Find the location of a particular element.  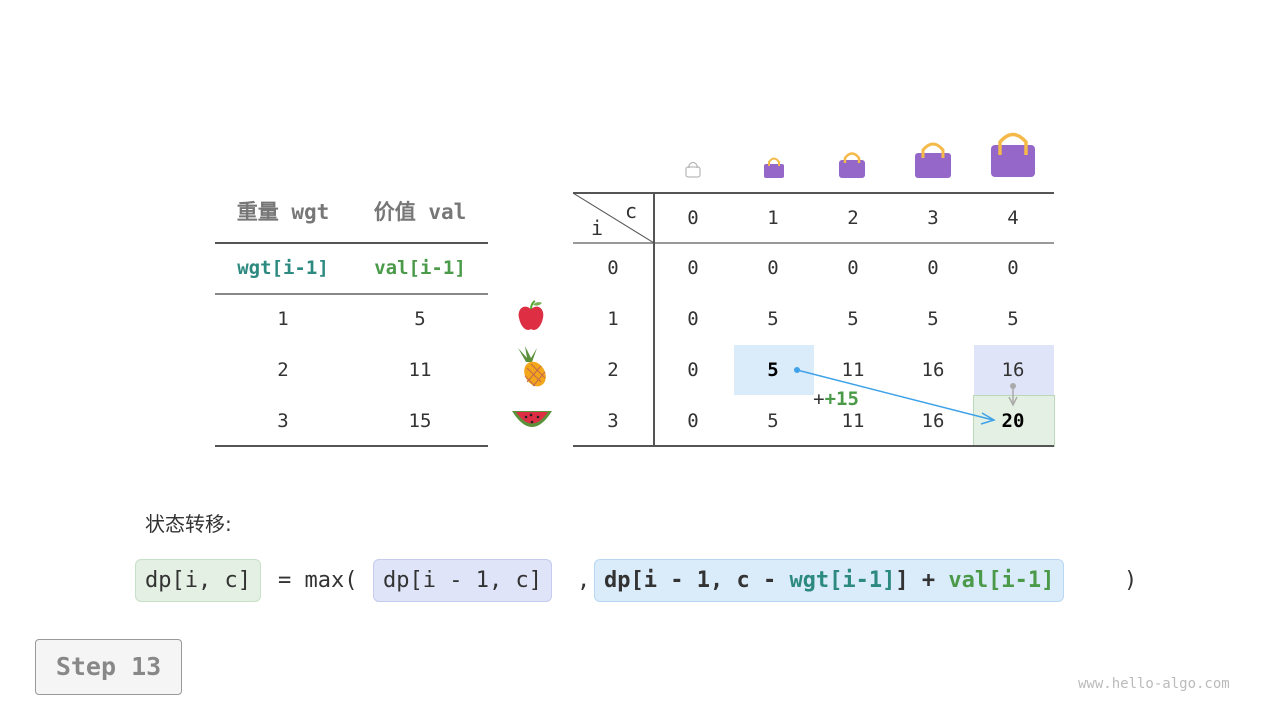

col-header: 2 is located at coordinates (853, 218).